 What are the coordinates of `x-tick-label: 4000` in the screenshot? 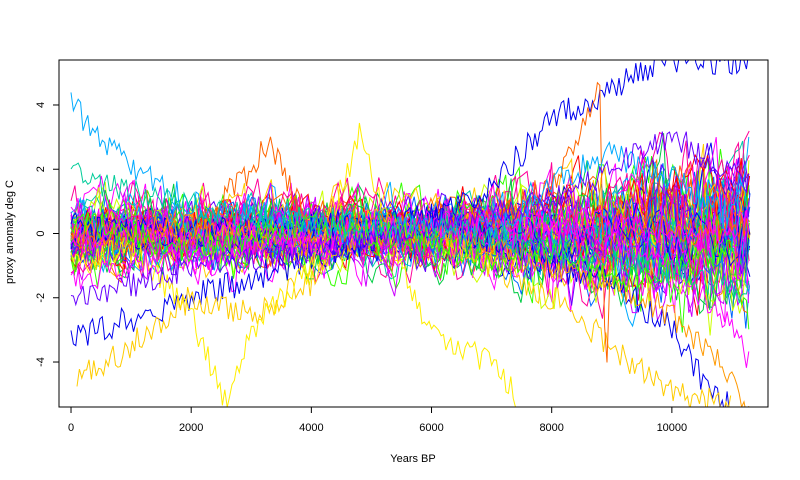 It's located at (311, 428).